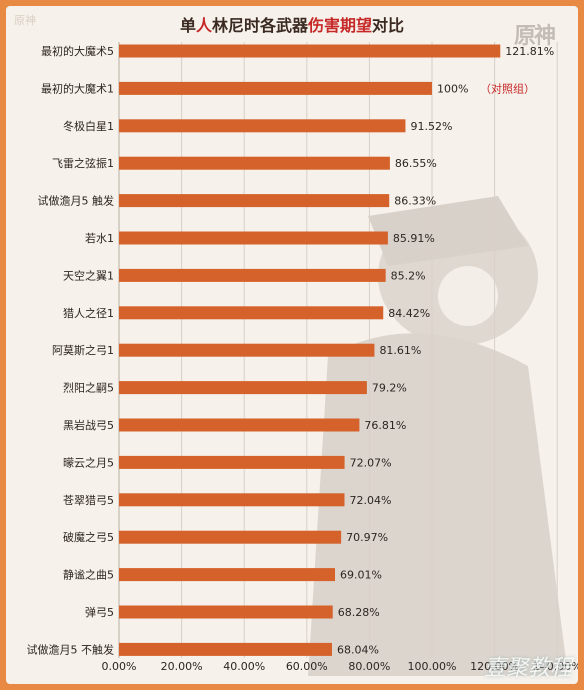 This screenshot has height=690, width=584. What do you see at coordinates (527, 668) in the screenshot?
I see `corner-watermark: 壹聚教程` at bounding box center [527, 668].